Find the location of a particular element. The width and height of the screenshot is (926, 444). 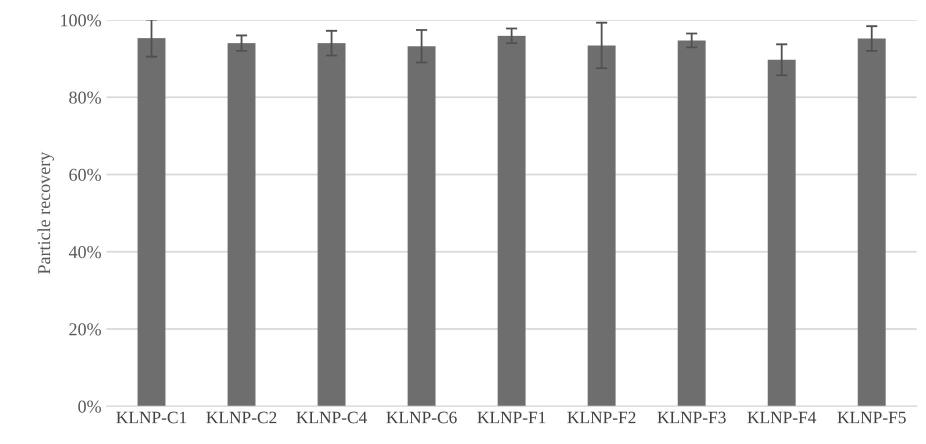

x-tick-label: KLNP-C4 is located at coordinates (331, 418).